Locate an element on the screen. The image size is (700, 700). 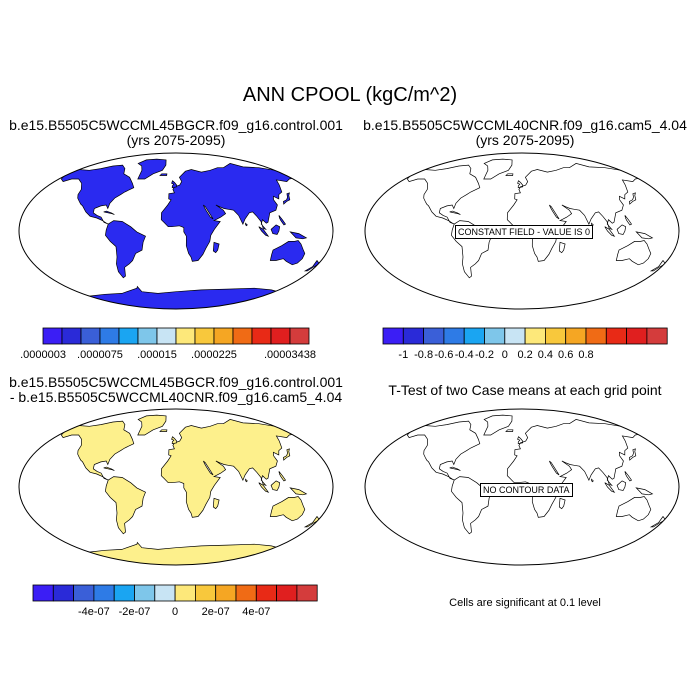
colorbar-tick-label: .00003438 is located at coordinates (290, 355).